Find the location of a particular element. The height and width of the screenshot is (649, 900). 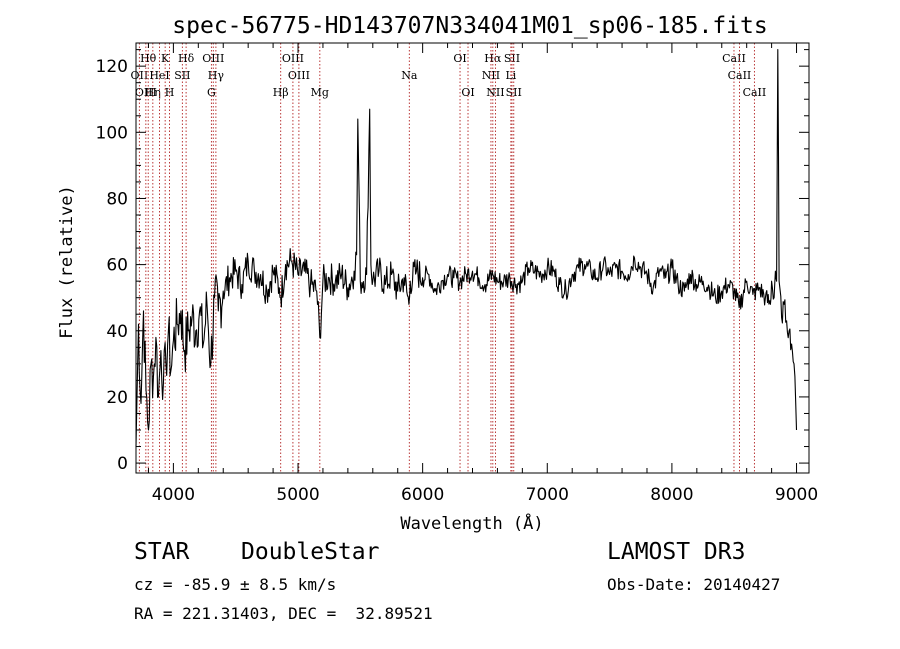

spectral-line-label: Hδ is located at coordinates (186, 58).